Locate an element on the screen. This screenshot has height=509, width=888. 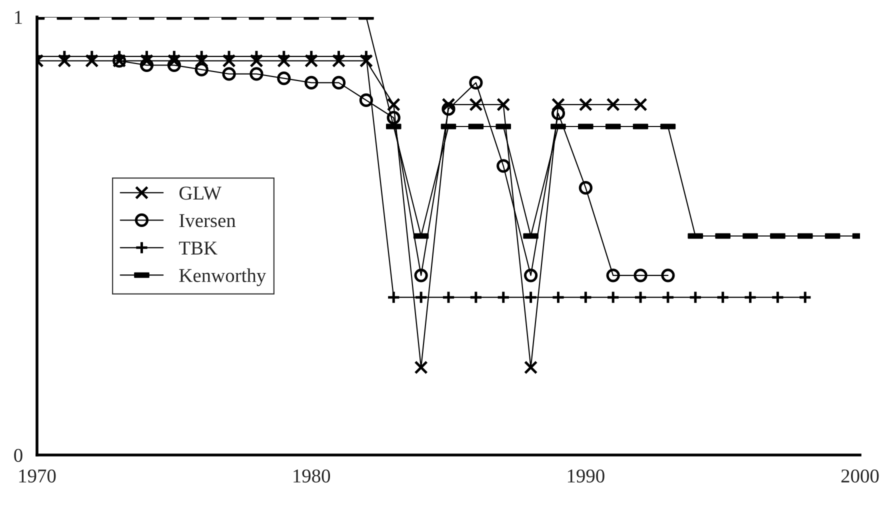
y-tick-label: 0 is located at coordinates (18, 455).